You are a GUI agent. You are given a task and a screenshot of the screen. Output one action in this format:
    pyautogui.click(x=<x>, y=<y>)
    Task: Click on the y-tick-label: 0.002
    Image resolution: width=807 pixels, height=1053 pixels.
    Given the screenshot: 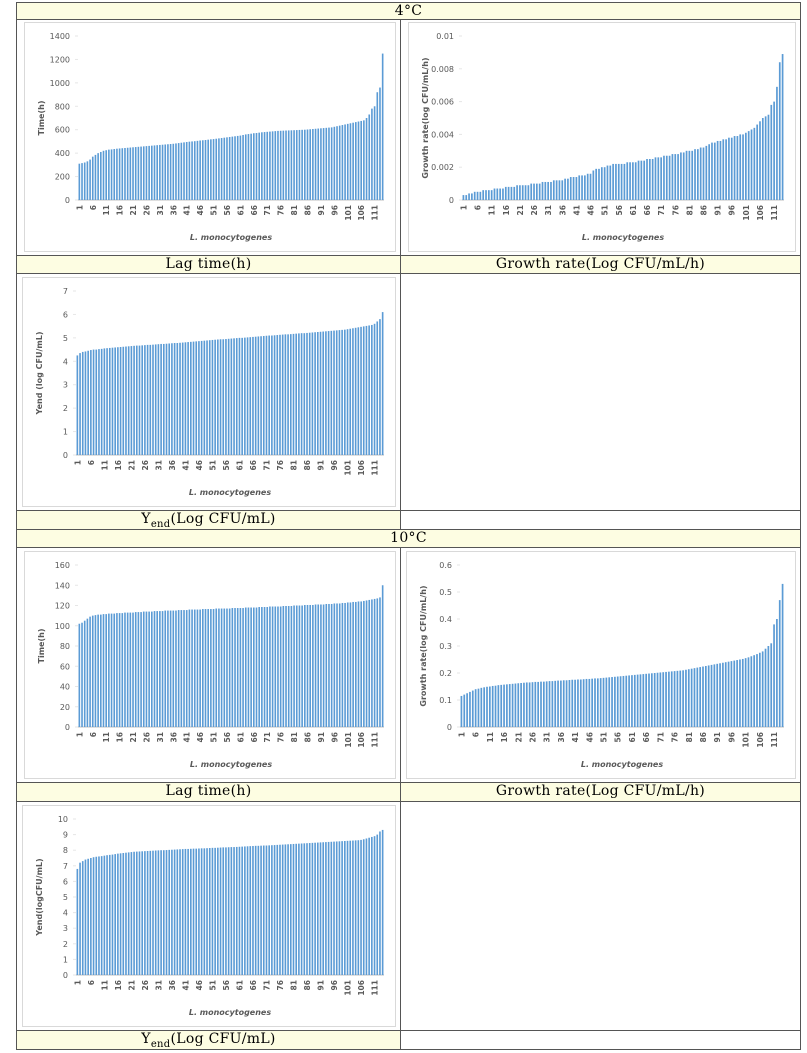 What is the action you would take?
    pyautogui.click(x=442, y=167)
    